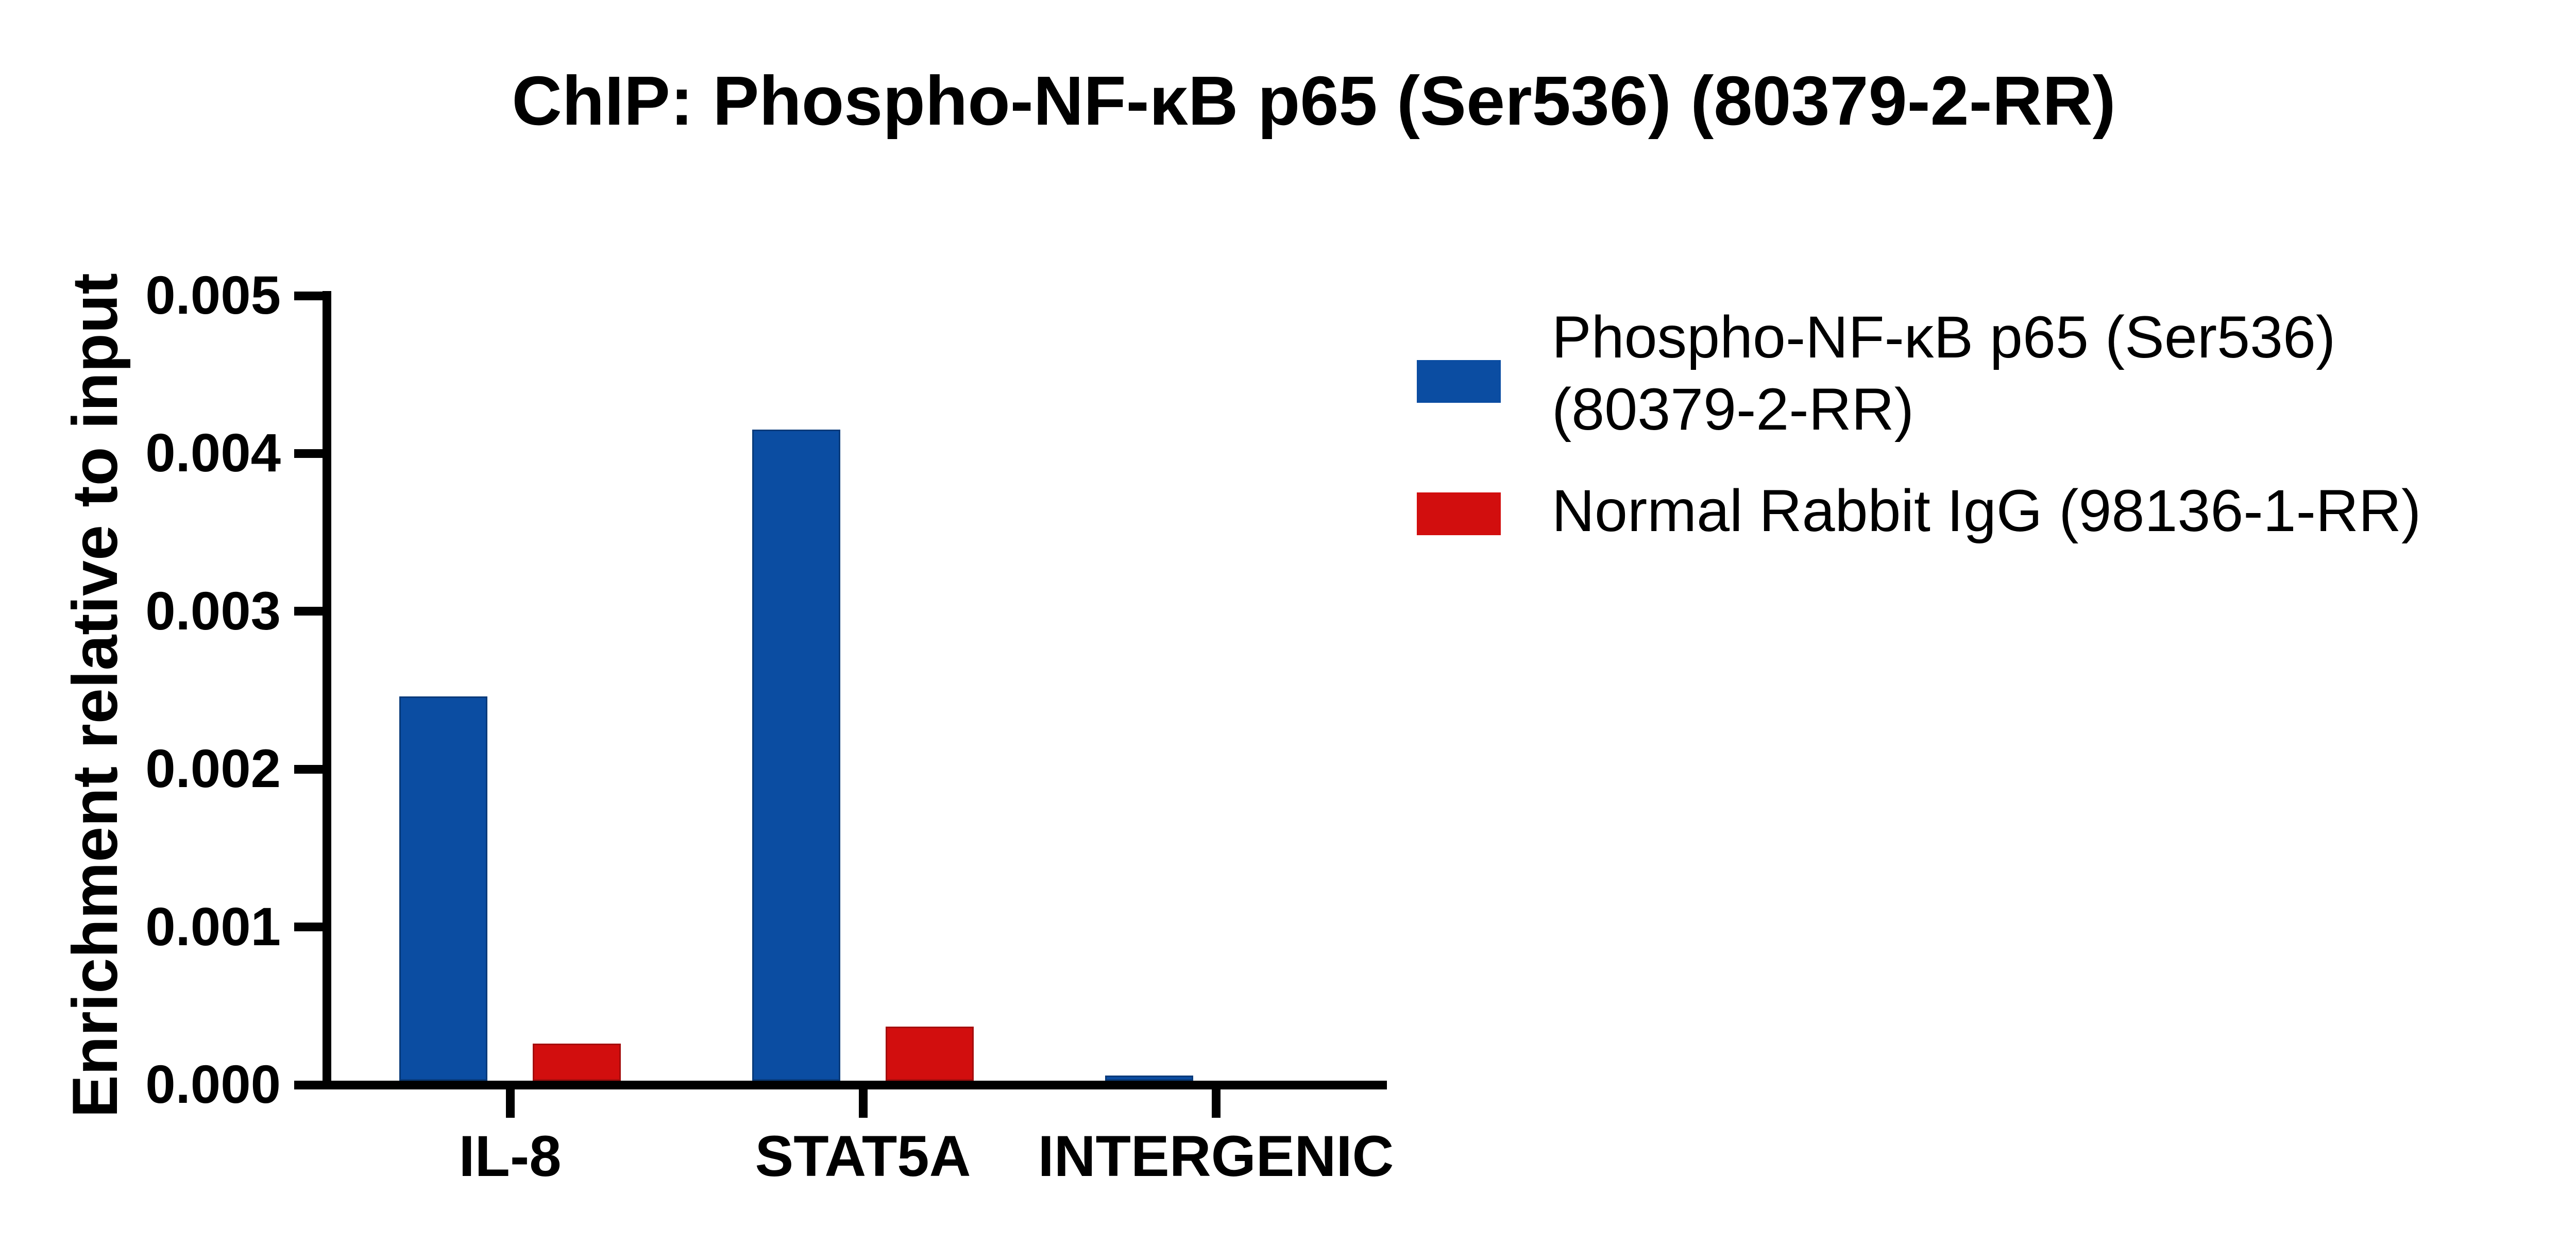 This screenshot has width=2576, height=1245. I want to click on legend-swatch-series1, so click(1459, 513).